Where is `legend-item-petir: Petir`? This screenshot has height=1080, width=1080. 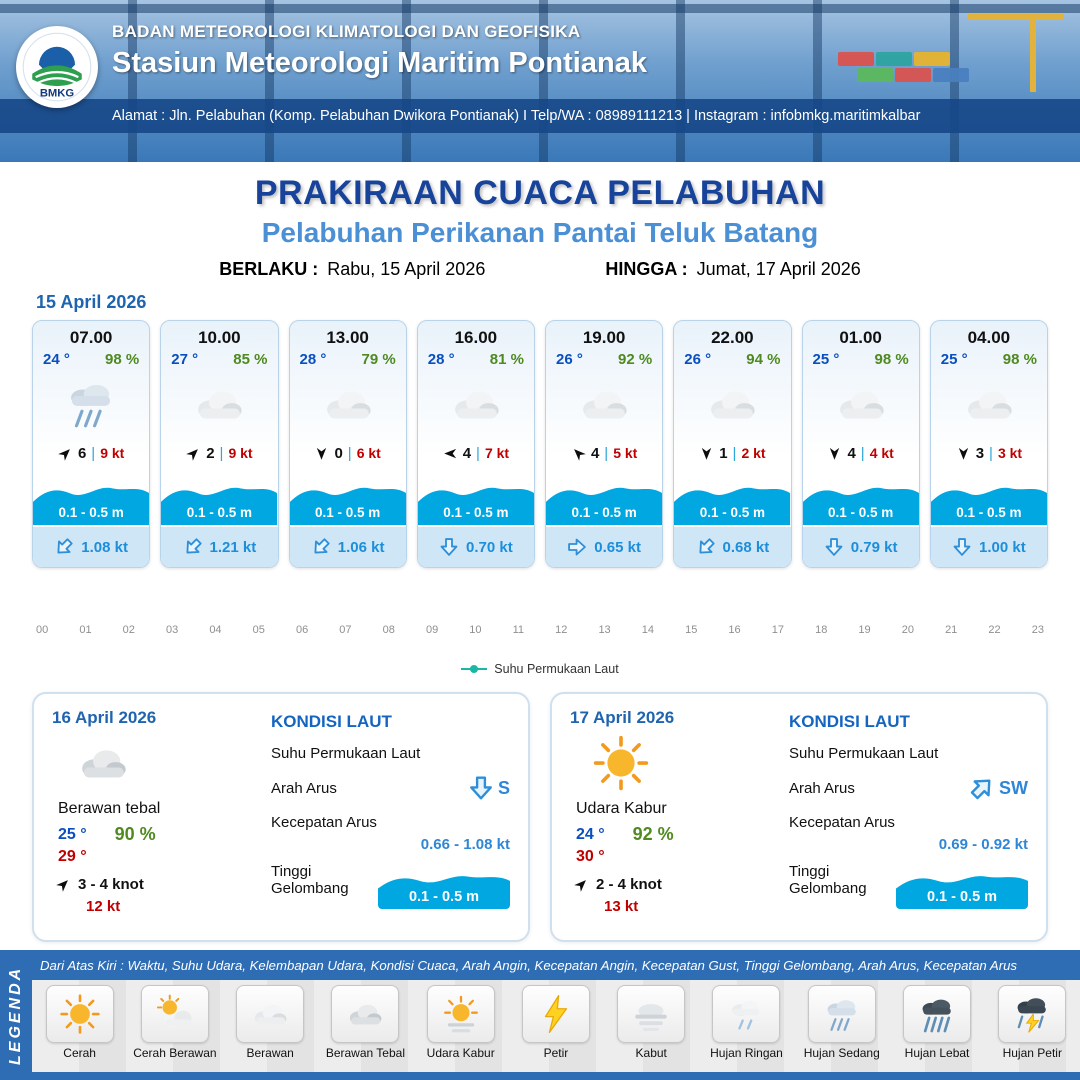
legend-item-petir: Petir is located at coordinates (556, 1022).